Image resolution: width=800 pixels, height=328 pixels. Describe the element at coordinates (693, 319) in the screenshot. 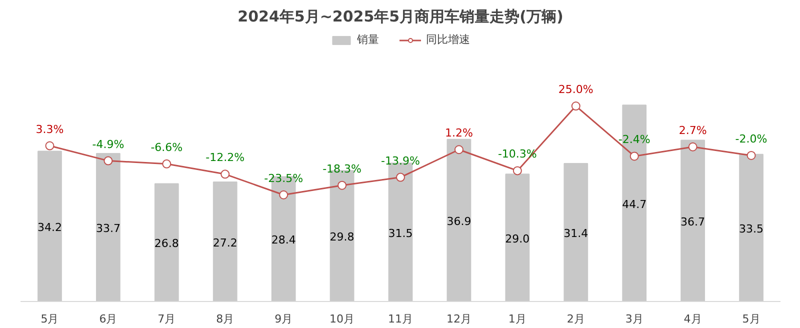

I see `x-tick-label: 4月` at that location.